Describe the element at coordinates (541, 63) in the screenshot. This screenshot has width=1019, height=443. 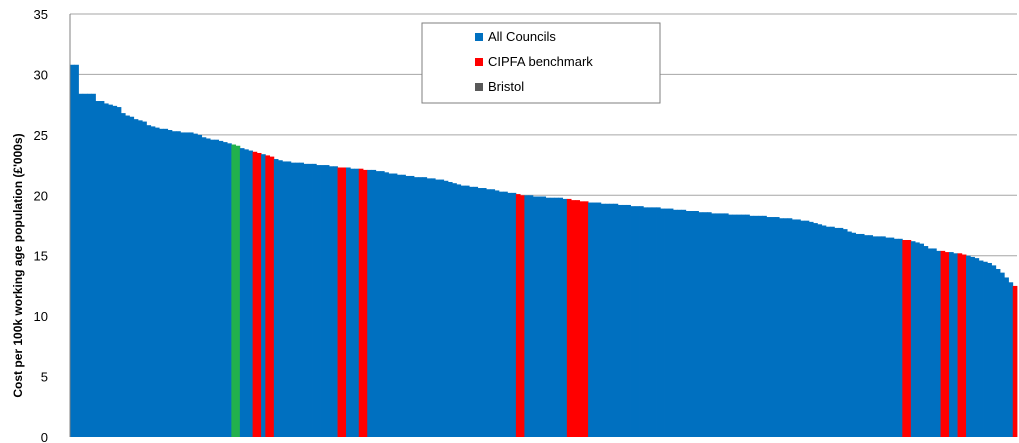
I see `legend: All Councils CIPFA benchmark Bristol` at that location.